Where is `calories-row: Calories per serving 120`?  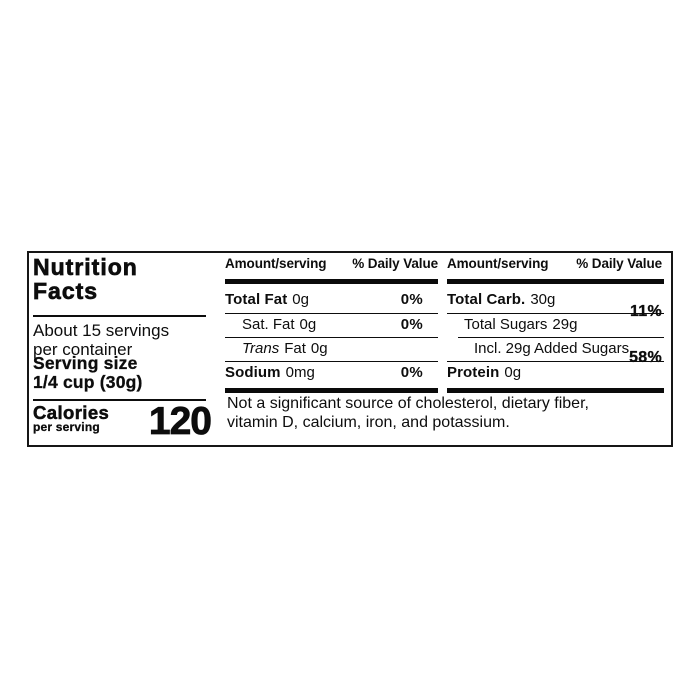 calories-row: Calories per serving 120 is located at coordinates (123, 421).